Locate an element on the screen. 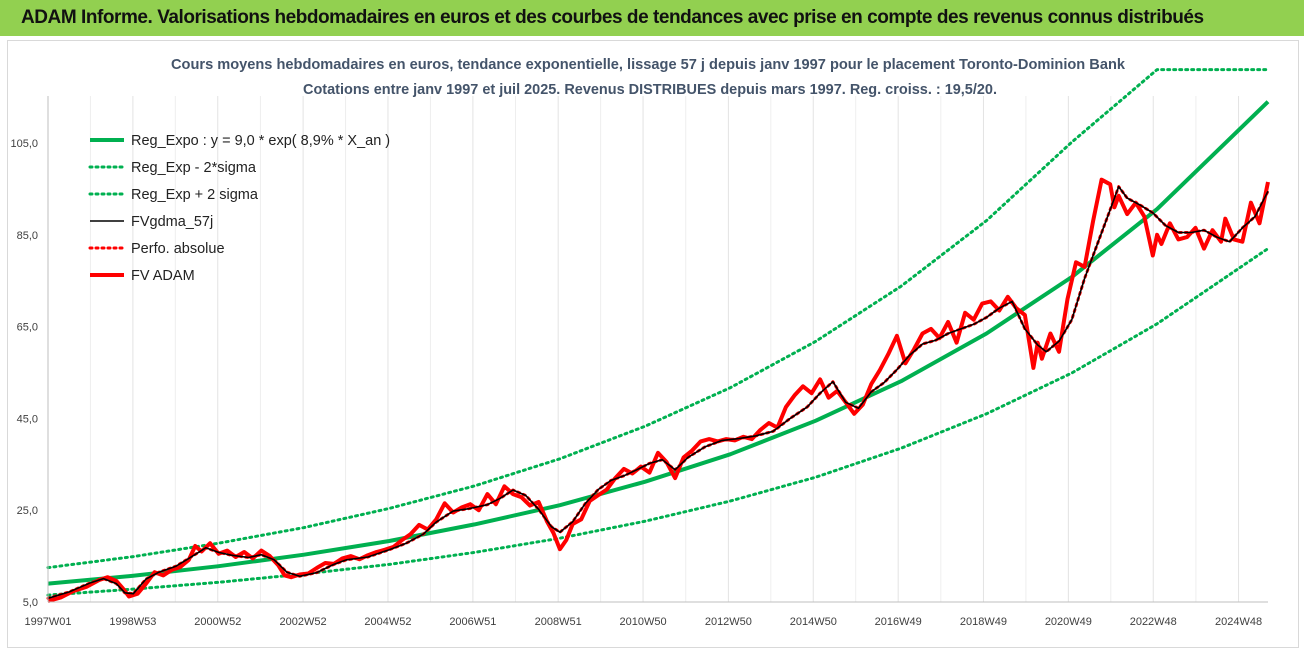 This screenshot has width=1304, height=652. x-tick-label: 1997W01 is located at coordinates (47, 622).